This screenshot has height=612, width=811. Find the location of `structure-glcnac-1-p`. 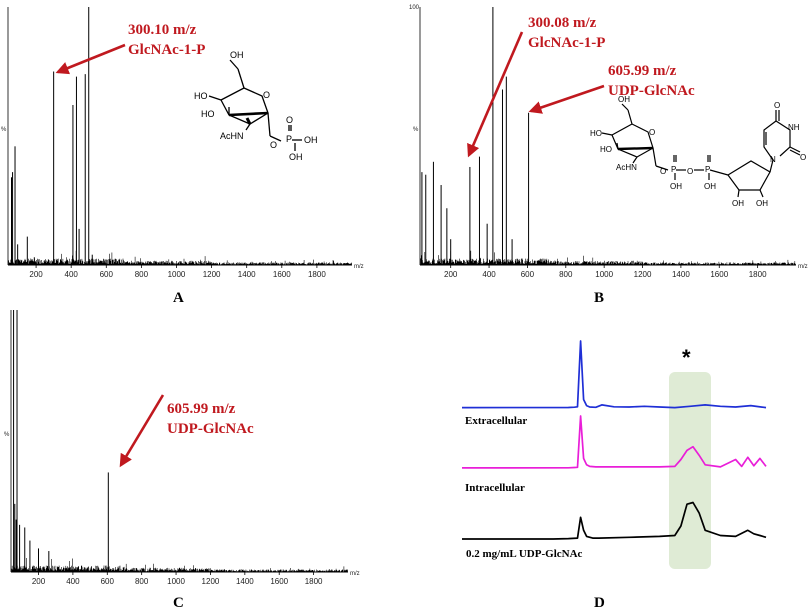

structure-glcnac-1-p is located at coordinates (255, 105).